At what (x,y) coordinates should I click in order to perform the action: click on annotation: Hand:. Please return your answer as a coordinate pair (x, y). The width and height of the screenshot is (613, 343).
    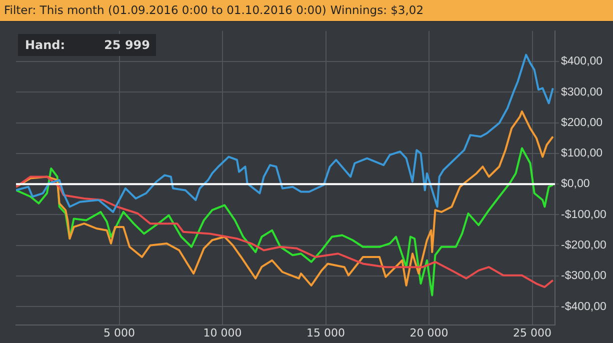
    Looking at the image, I should click on (45, 45).